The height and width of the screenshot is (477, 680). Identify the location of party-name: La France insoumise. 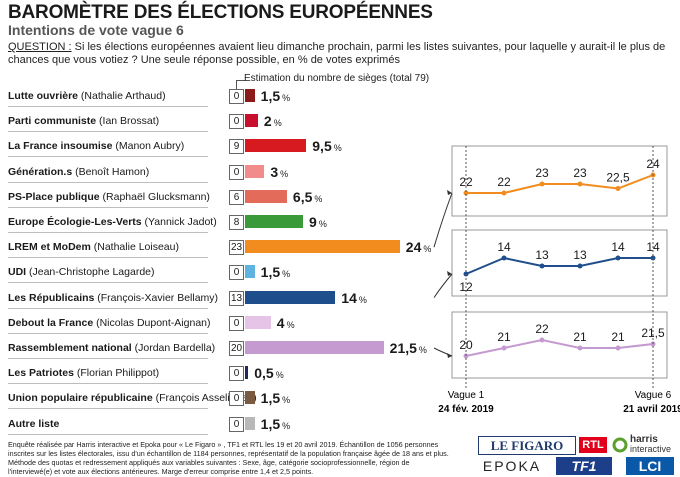
(60, 146).